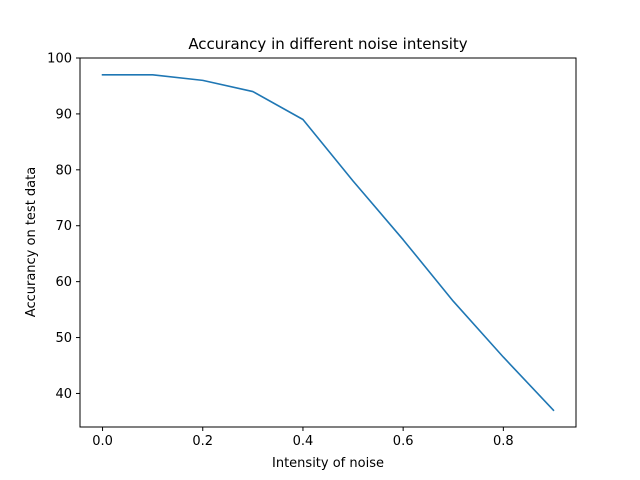  Describe the element at coordinates (63, 170) in the screenshot. I see `y-tick-label: 80` at that location.